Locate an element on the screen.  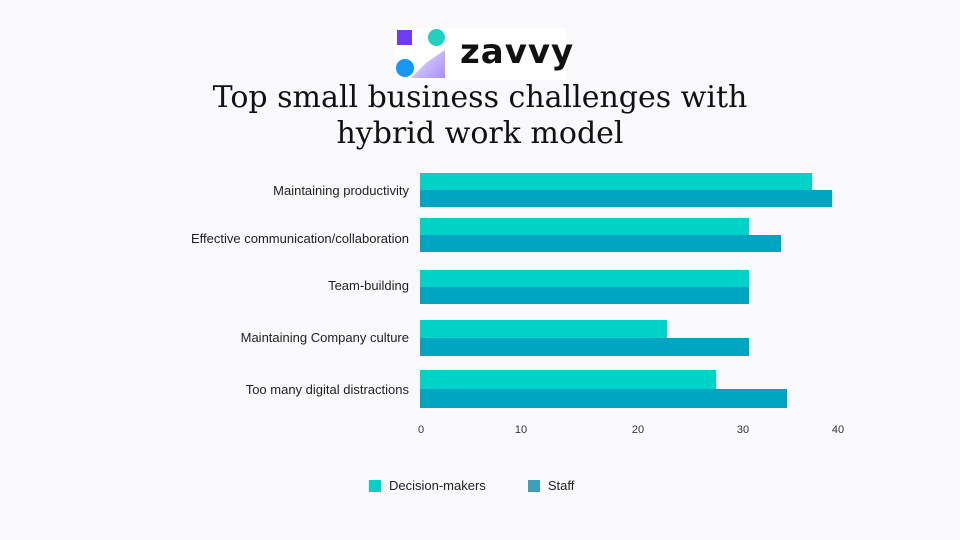
legend-label-decision-makers: Decision-makers is located at coordinates (437, 485).